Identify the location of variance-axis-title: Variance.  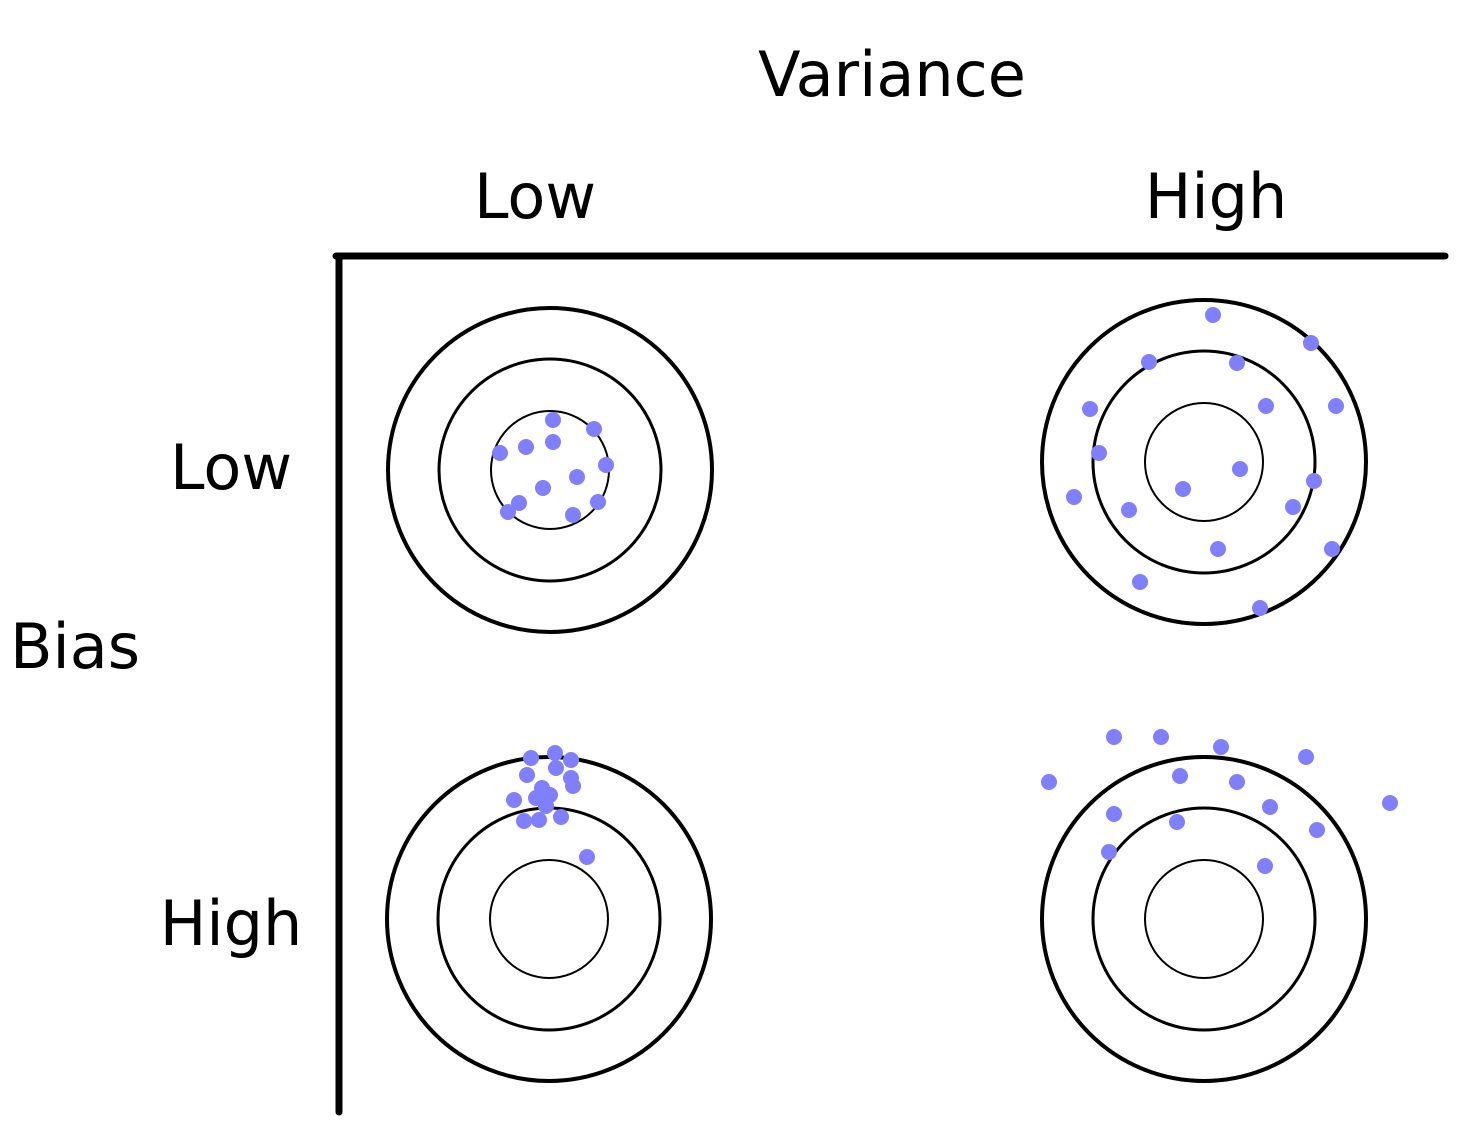
(892, 74).